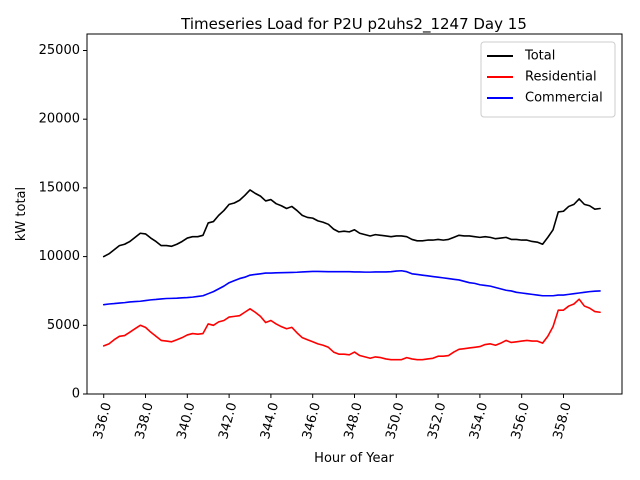 The width and height of the screenshot is (640, 480). Describe the element at coordinates (59, 50) in the screenshot. I see `y-tick-label: 25000` at that location.